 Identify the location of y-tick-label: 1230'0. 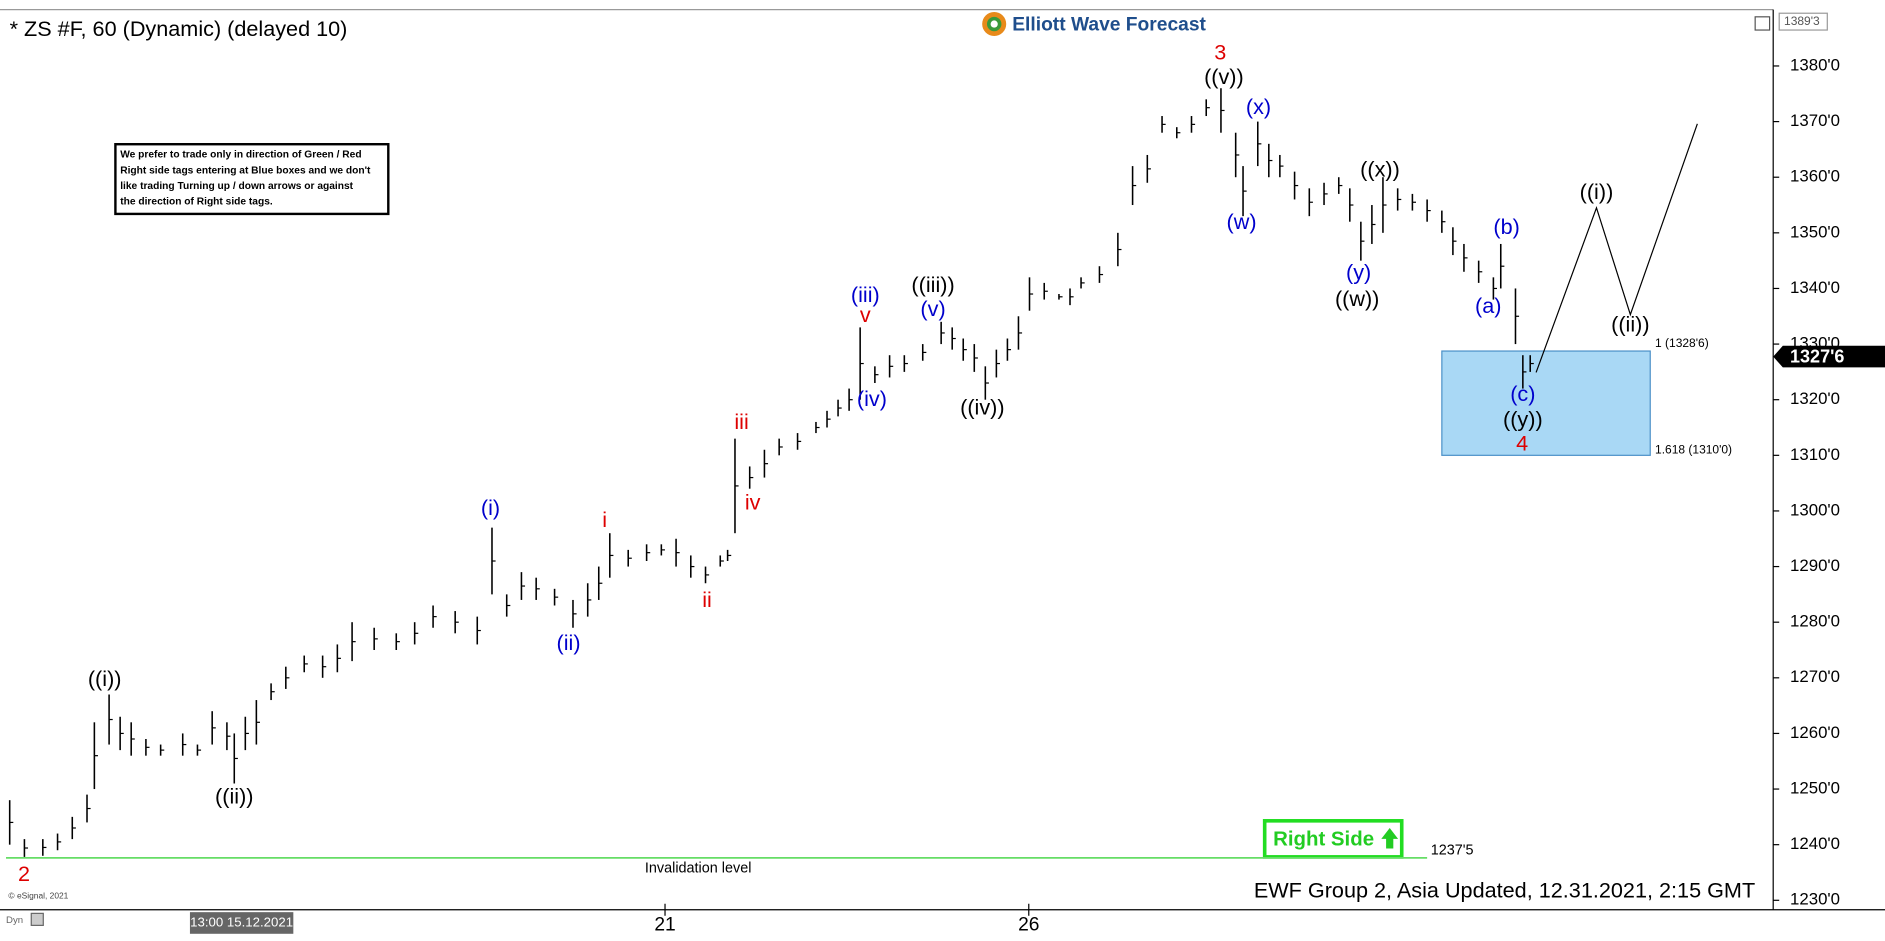
(1815, 899).